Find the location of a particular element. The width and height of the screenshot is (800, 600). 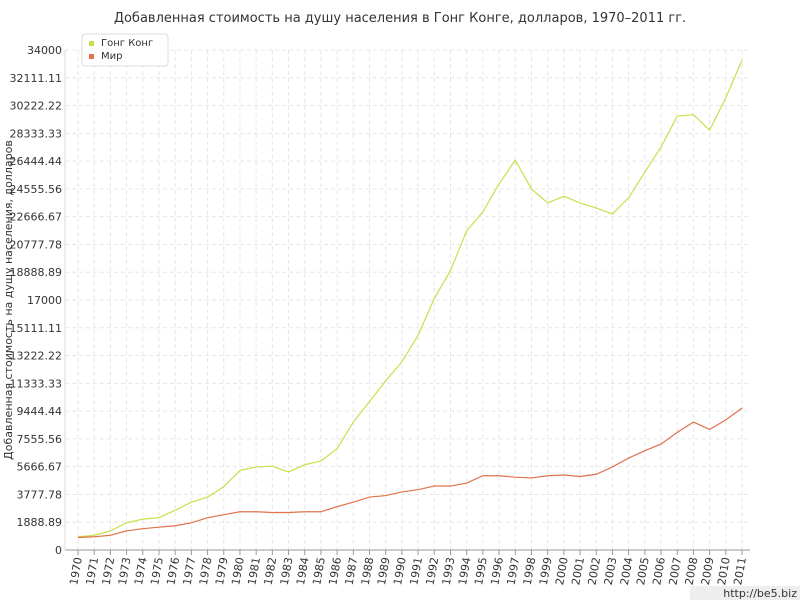

watermark-bg is located at coordinates (745, 593).